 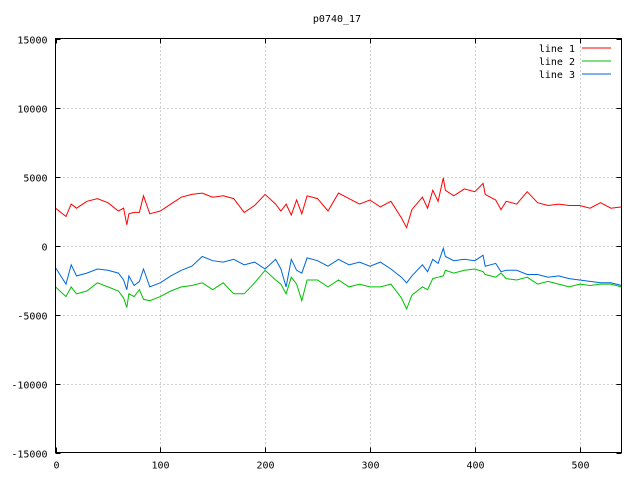 What do you see at coordinates (557, 75) in the screenshot?
I see `legend-label-3: line 3` at bounding box center [557, 75].